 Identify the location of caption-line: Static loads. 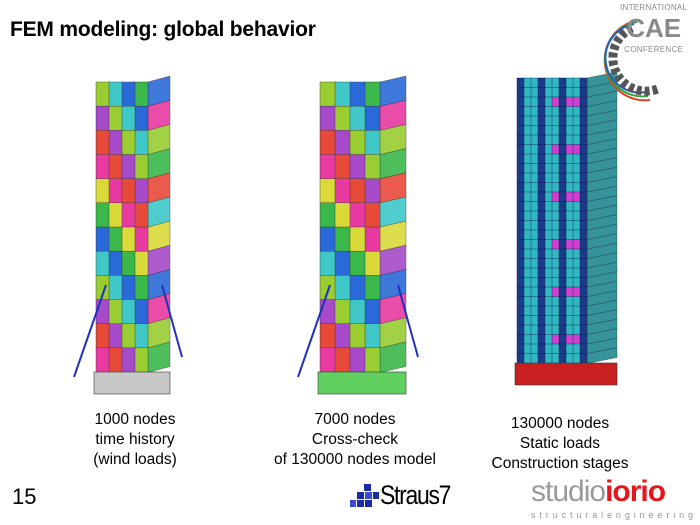
(560, 443).